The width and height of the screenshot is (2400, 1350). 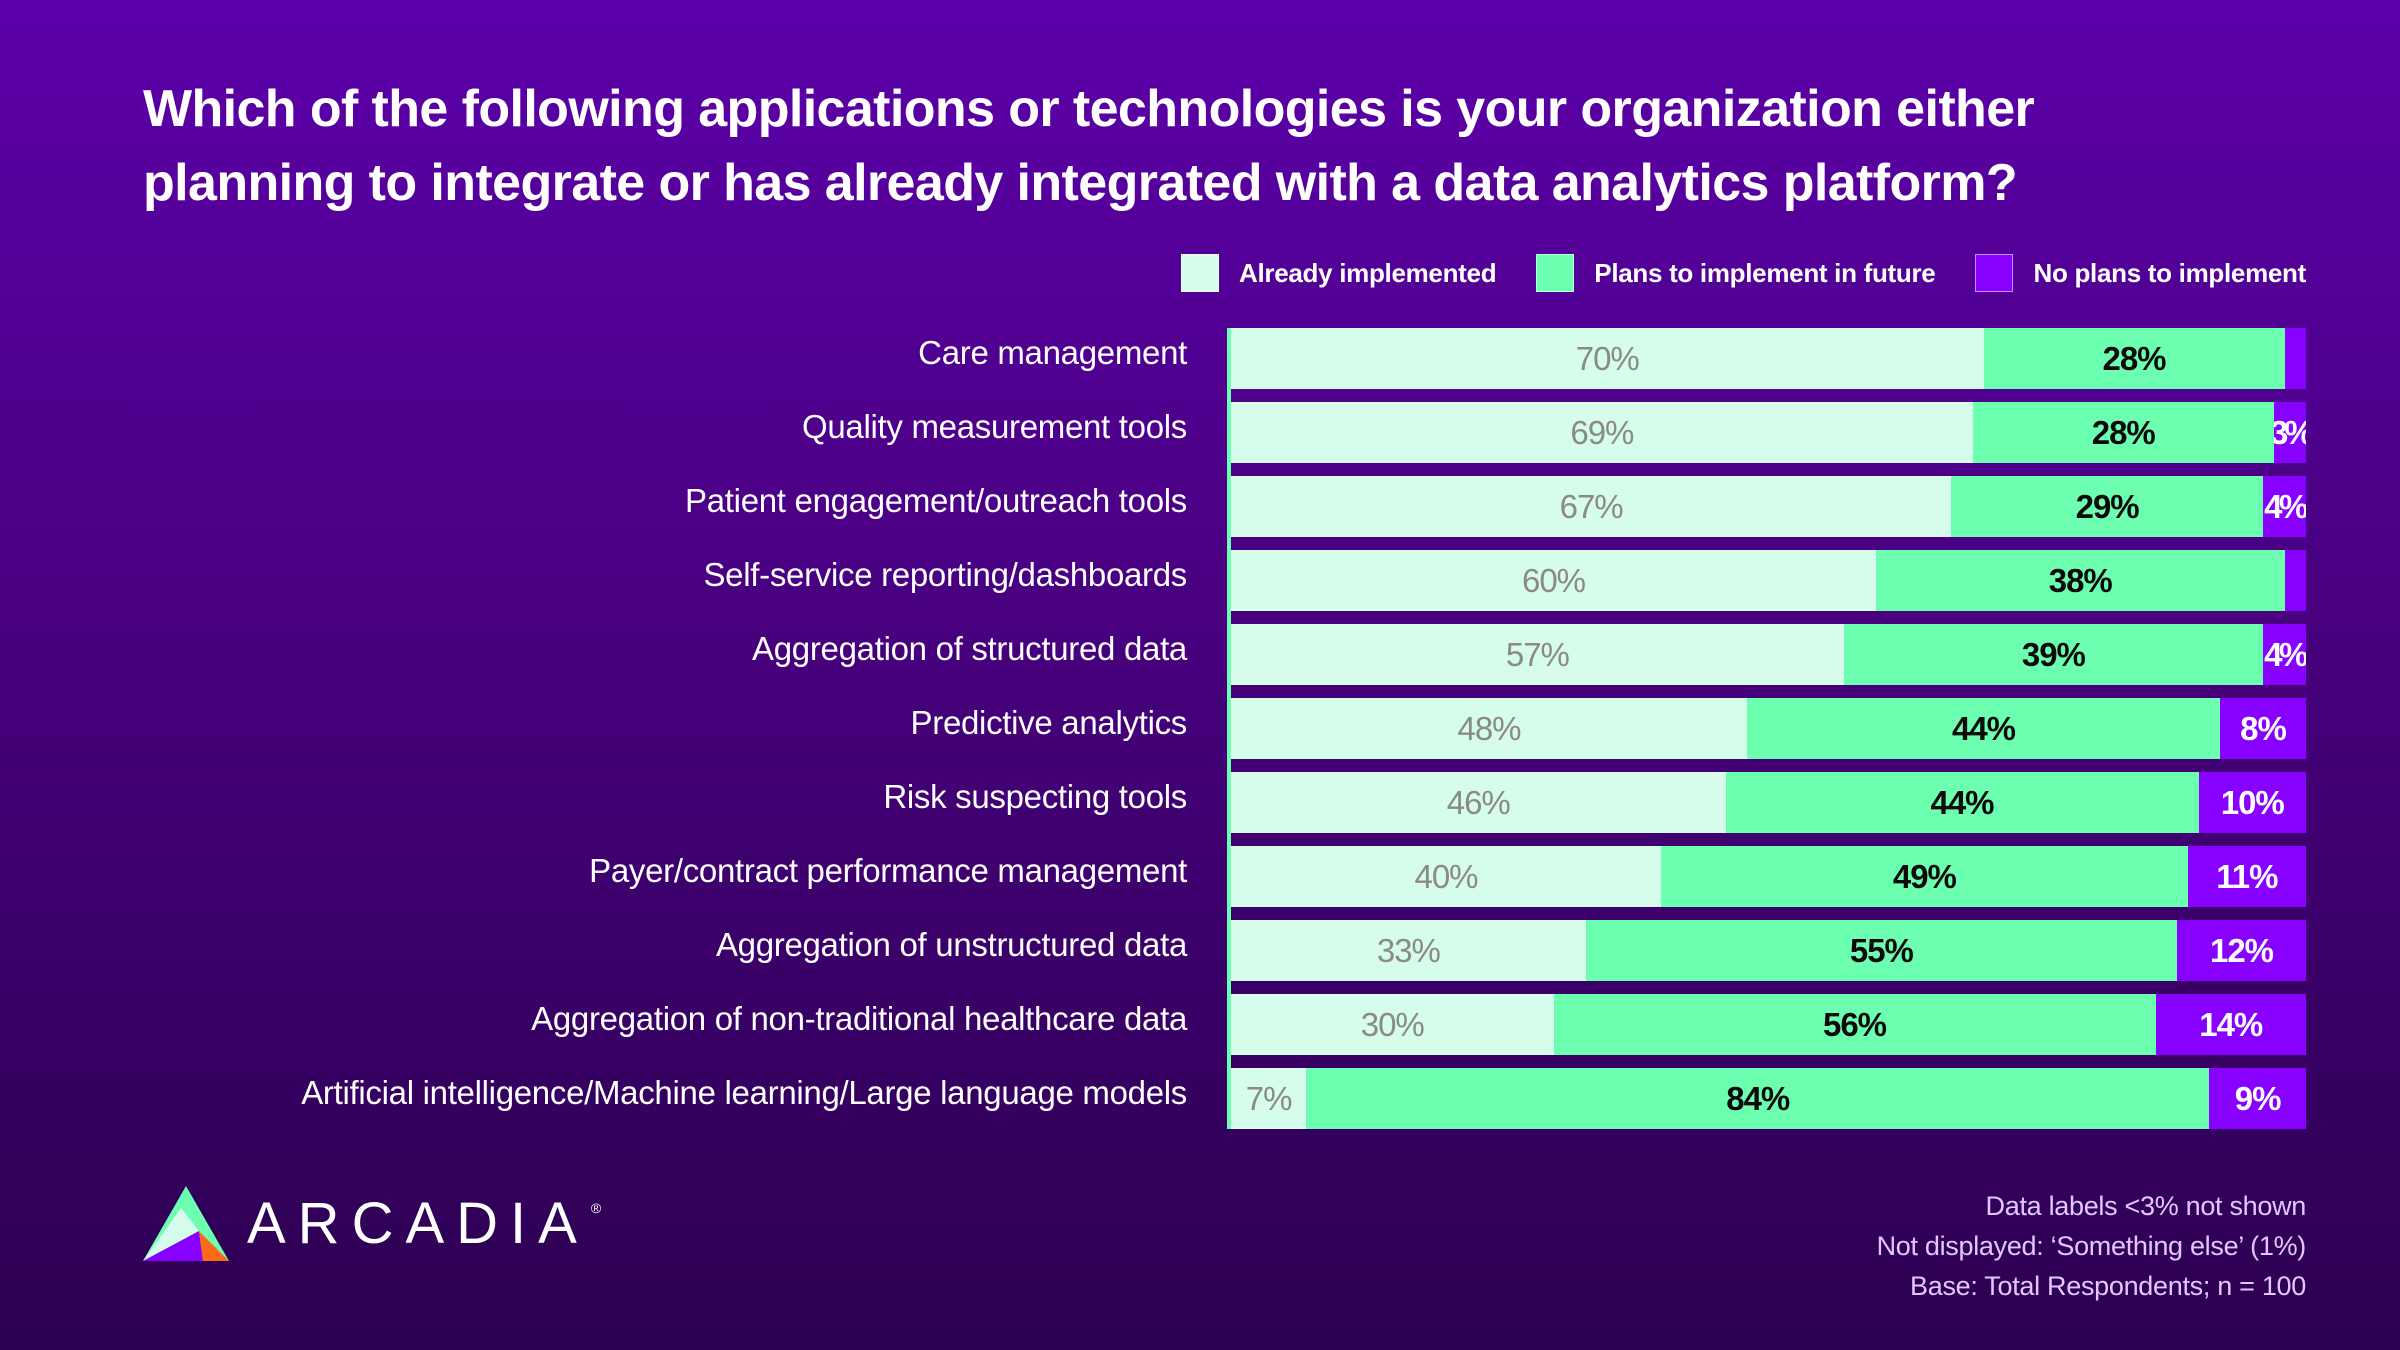 I want to click on bar-segment-plans-to-implement-in-future: 38%, so click(x=2080, y=580).